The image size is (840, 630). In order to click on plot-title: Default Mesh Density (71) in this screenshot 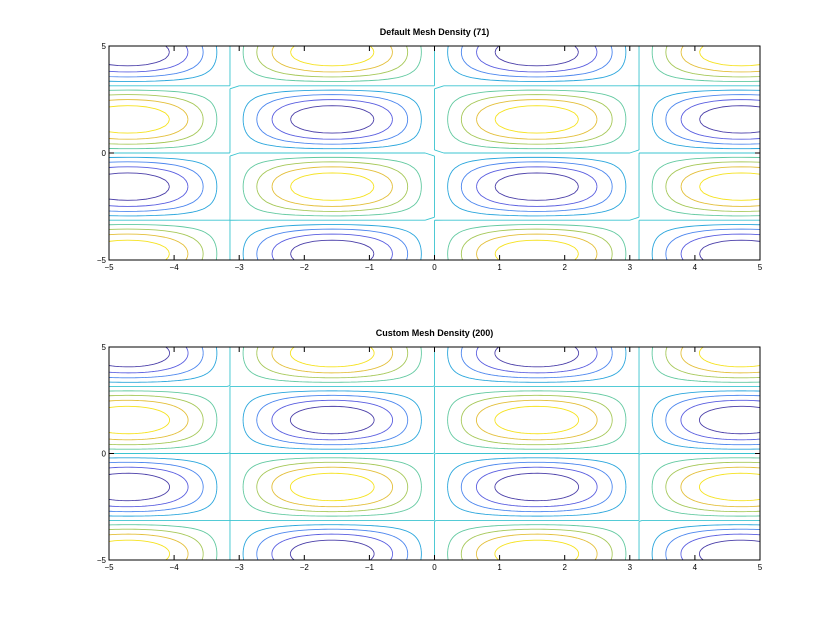, I will do `click(435, 32)`.